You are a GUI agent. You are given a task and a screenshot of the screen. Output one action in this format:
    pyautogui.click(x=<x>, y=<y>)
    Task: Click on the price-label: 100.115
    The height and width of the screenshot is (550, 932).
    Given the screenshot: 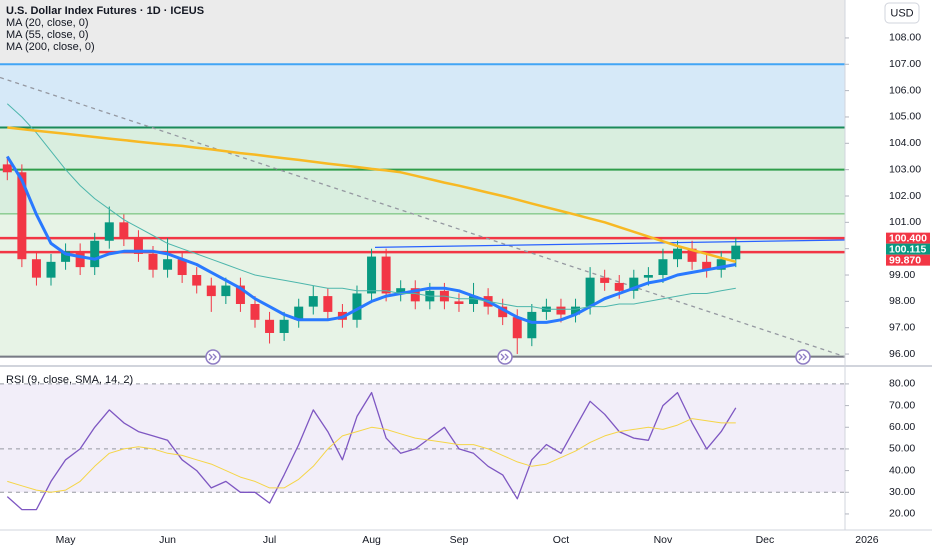 What is the action you would take?
    pyautogui.click(x=908, y=249)
    